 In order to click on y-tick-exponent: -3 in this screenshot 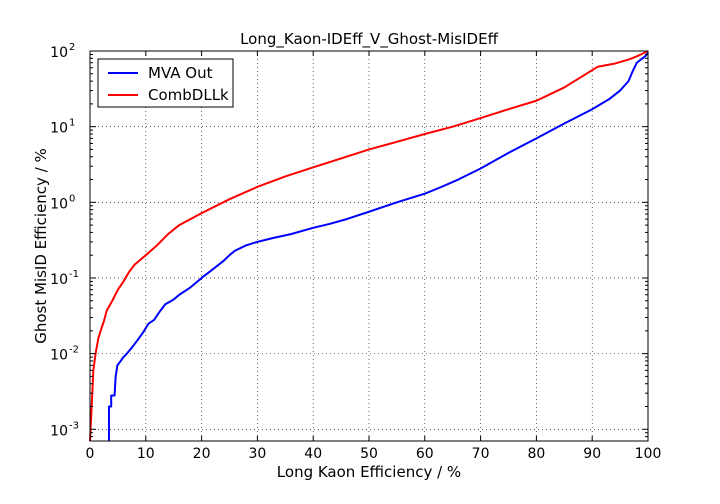, I will do `click(74, 425)`.